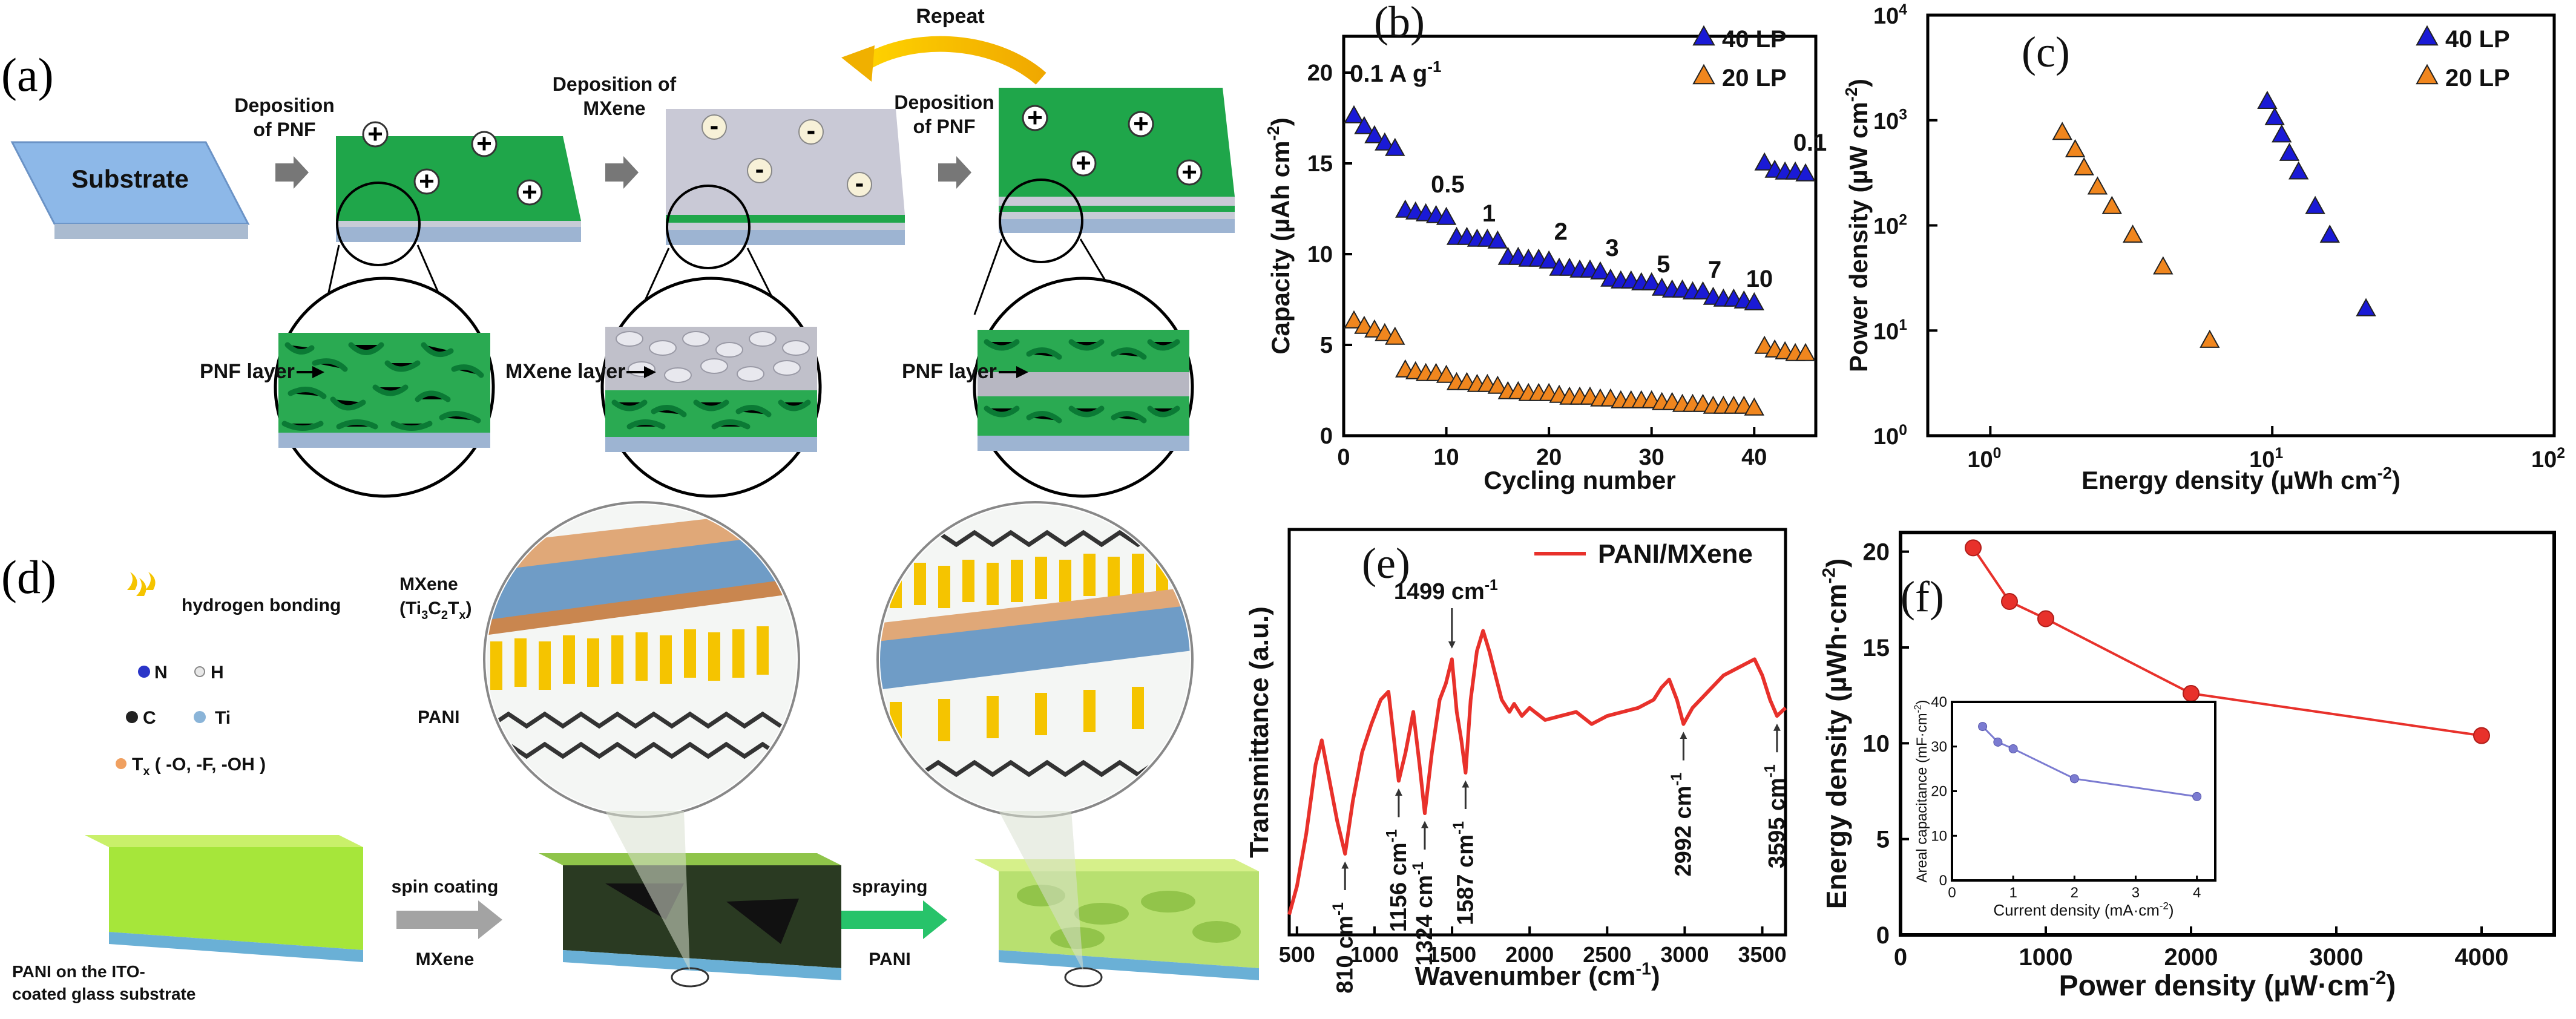 The width and height of the screenshot is (2576, 1019). Describe the element at coordinates (2046, 52) in the screenshot. I see `panel-c-label: (c)` at that location.